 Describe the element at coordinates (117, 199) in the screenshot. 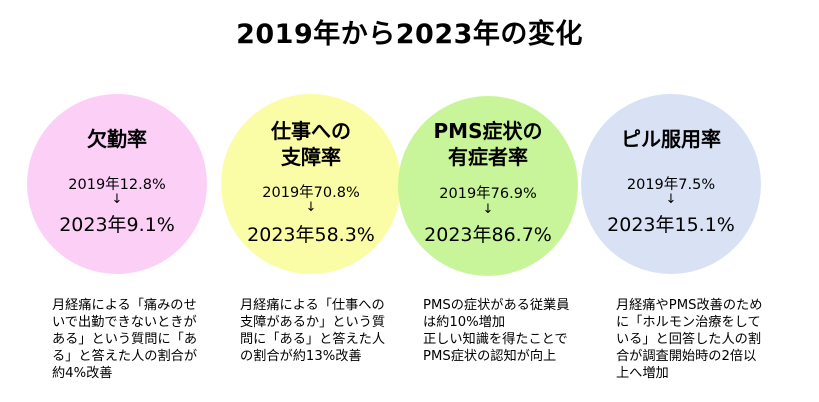

I see `absence-rate-arrow: ↓` at that location.